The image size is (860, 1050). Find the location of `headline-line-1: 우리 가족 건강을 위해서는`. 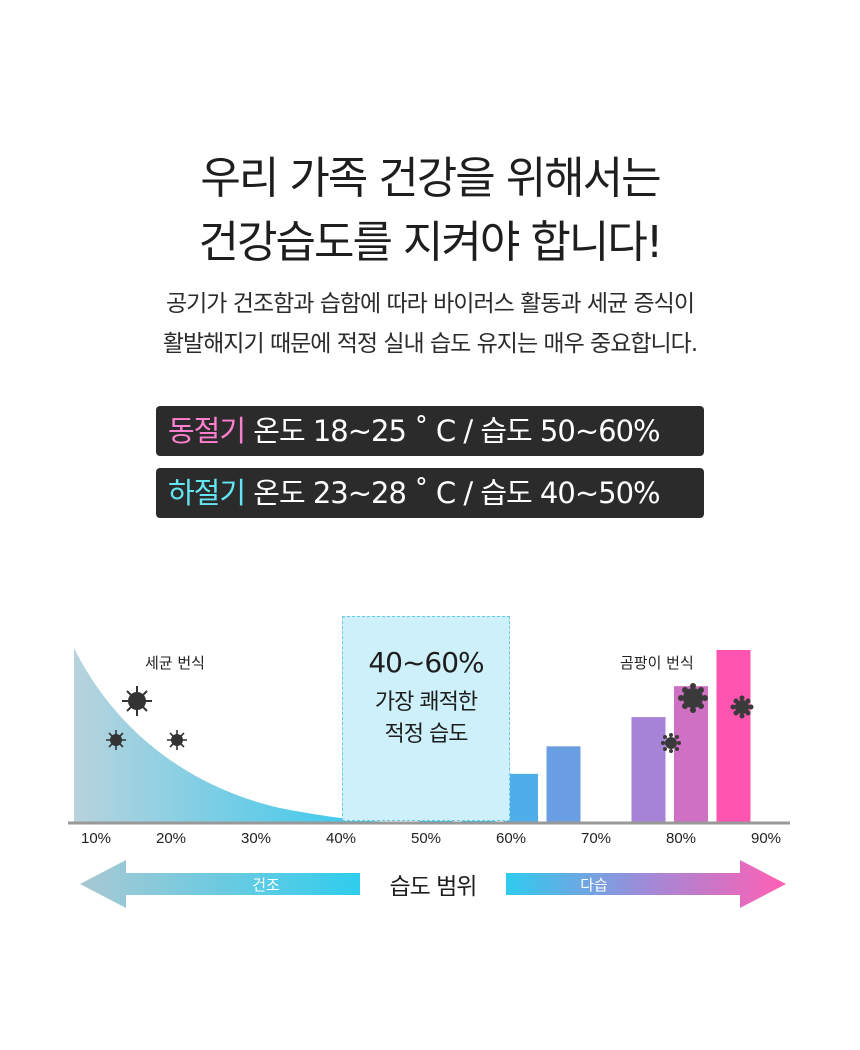

headline-line-1: 우리 가족 건강을 위해서는 is located at coordinates (430, 178).